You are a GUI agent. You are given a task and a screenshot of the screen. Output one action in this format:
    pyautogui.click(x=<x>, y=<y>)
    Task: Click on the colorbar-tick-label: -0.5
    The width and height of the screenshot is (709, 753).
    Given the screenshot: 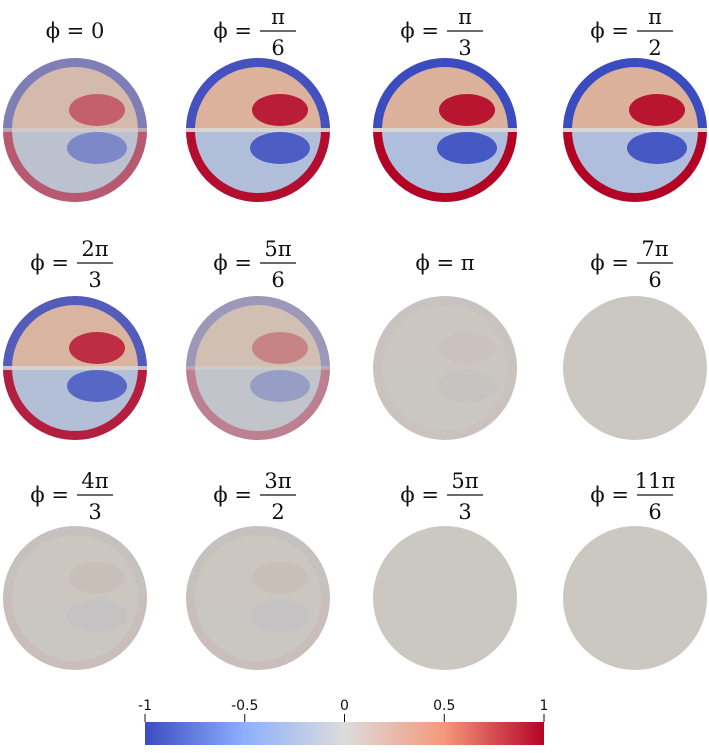 What is the action you would take?
    pyautogui.click(x=244, y=706)
    